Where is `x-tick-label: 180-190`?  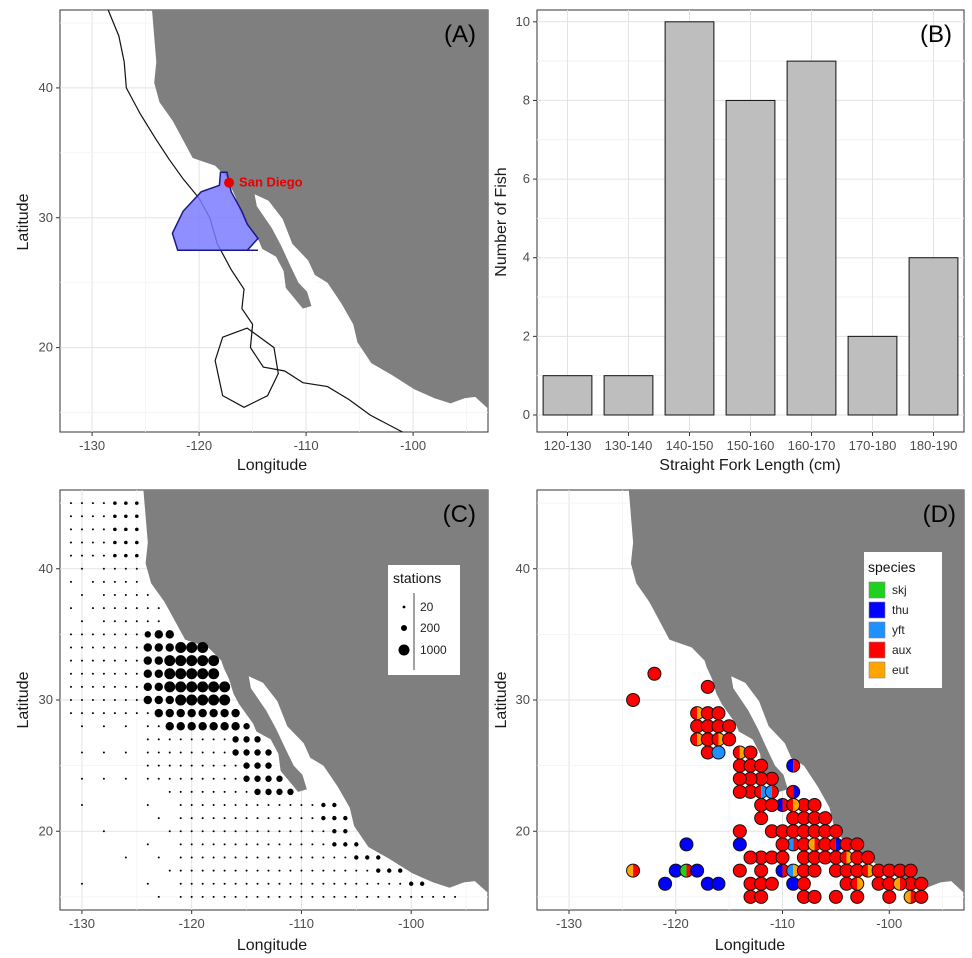 x-tick-label: 180-190 is located at coordinates (934, 445).